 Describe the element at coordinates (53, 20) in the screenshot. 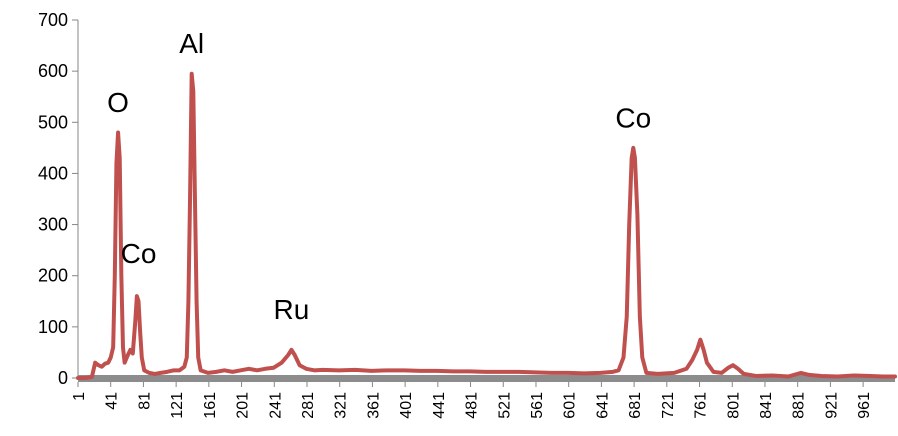

I see `y-tick-label: 700` at that location.